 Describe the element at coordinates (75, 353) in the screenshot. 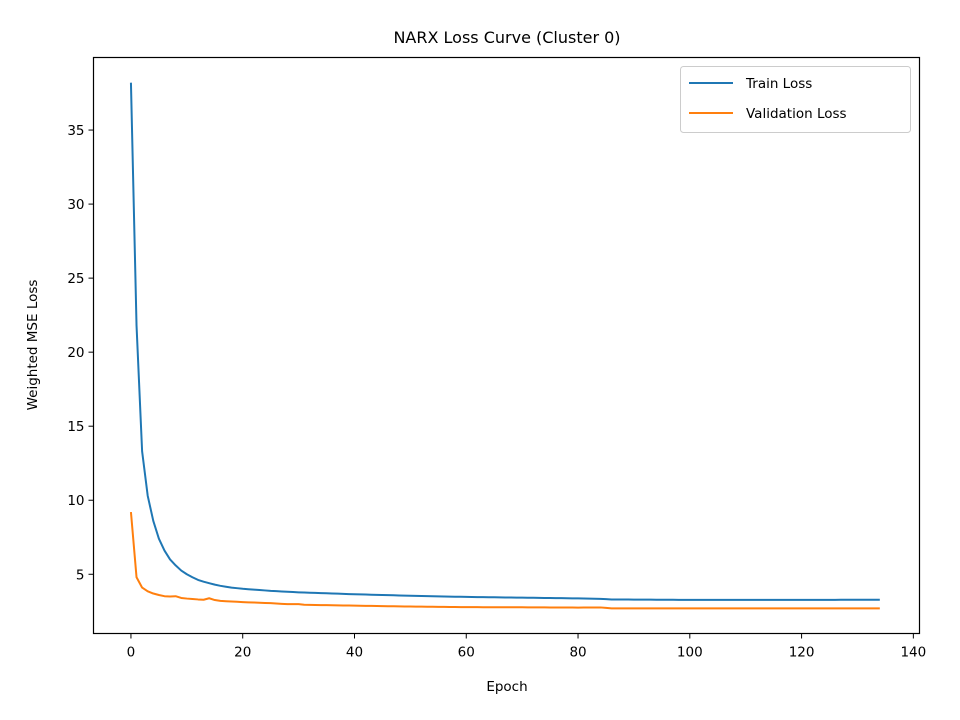

I see `y-tick-label: 20` at that location.